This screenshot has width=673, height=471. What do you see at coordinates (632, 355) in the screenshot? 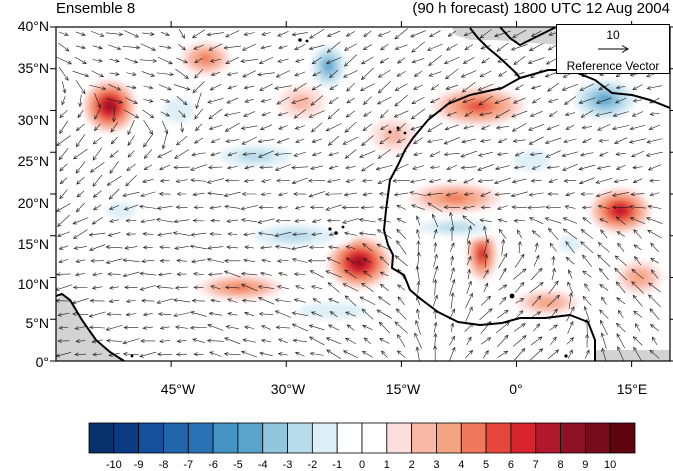
I see `land-mask-africa-south` at bounding box center [632, 355].